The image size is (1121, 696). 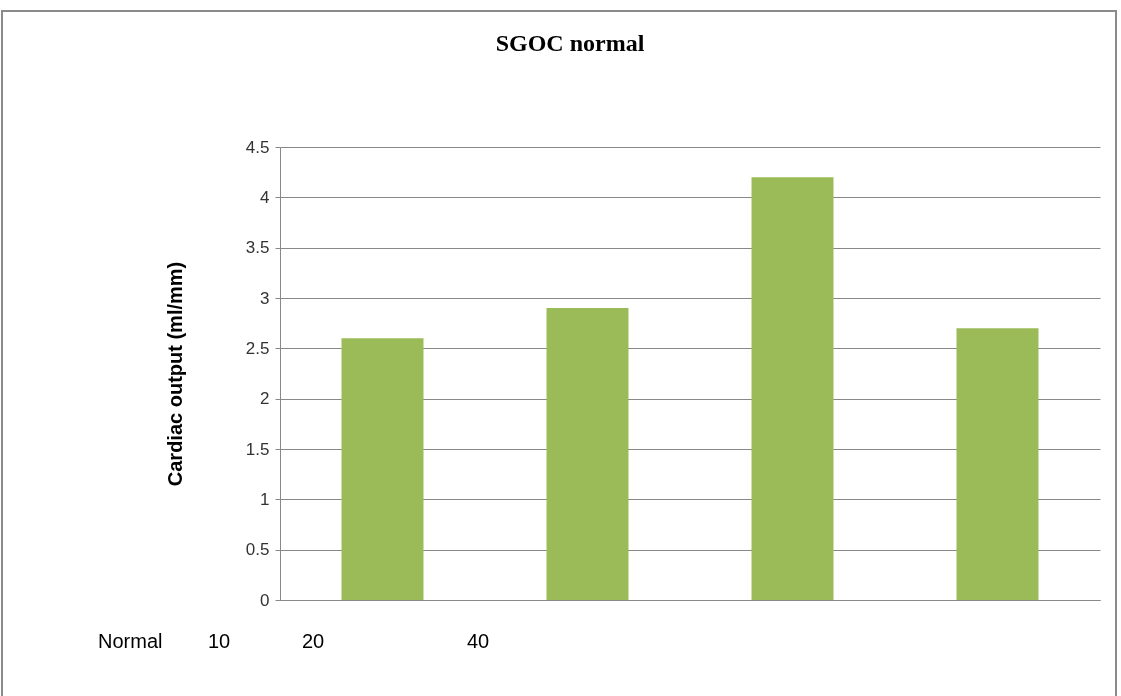 I want to click on y-axis-title: Cardiac output (ml/mm), so click(x=174, y=374).